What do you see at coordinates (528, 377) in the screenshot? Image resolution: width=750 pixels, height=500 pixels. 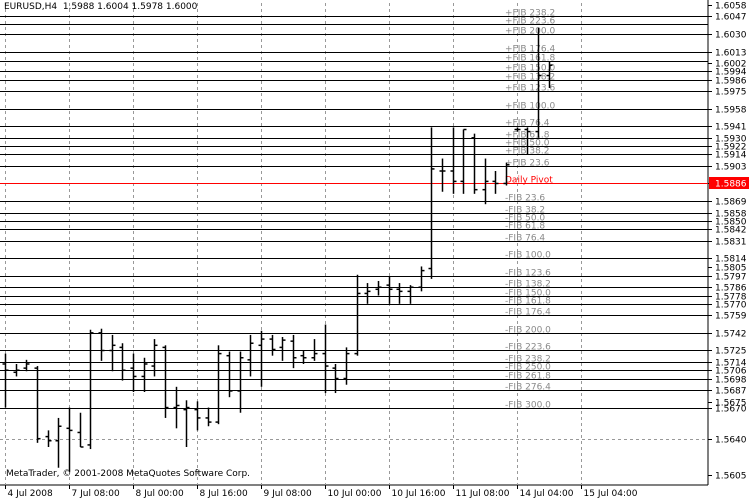 I see `fib-level-label: -FIB 261.8` at bounding box center [528, 377].